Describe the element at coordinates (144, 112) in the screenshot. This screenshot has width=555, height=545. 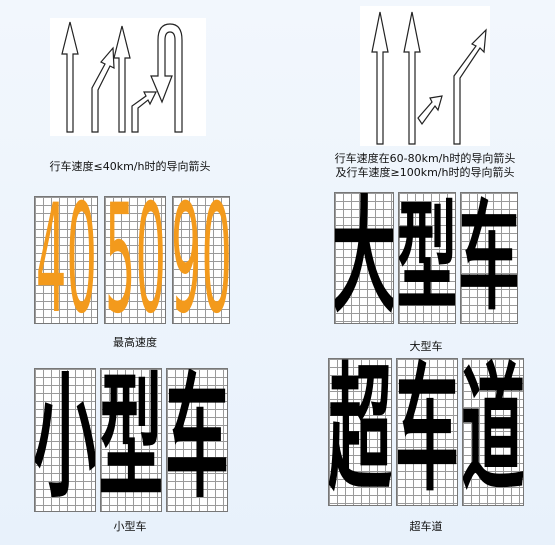
I see `right-bent-arrow-icon` at that location.